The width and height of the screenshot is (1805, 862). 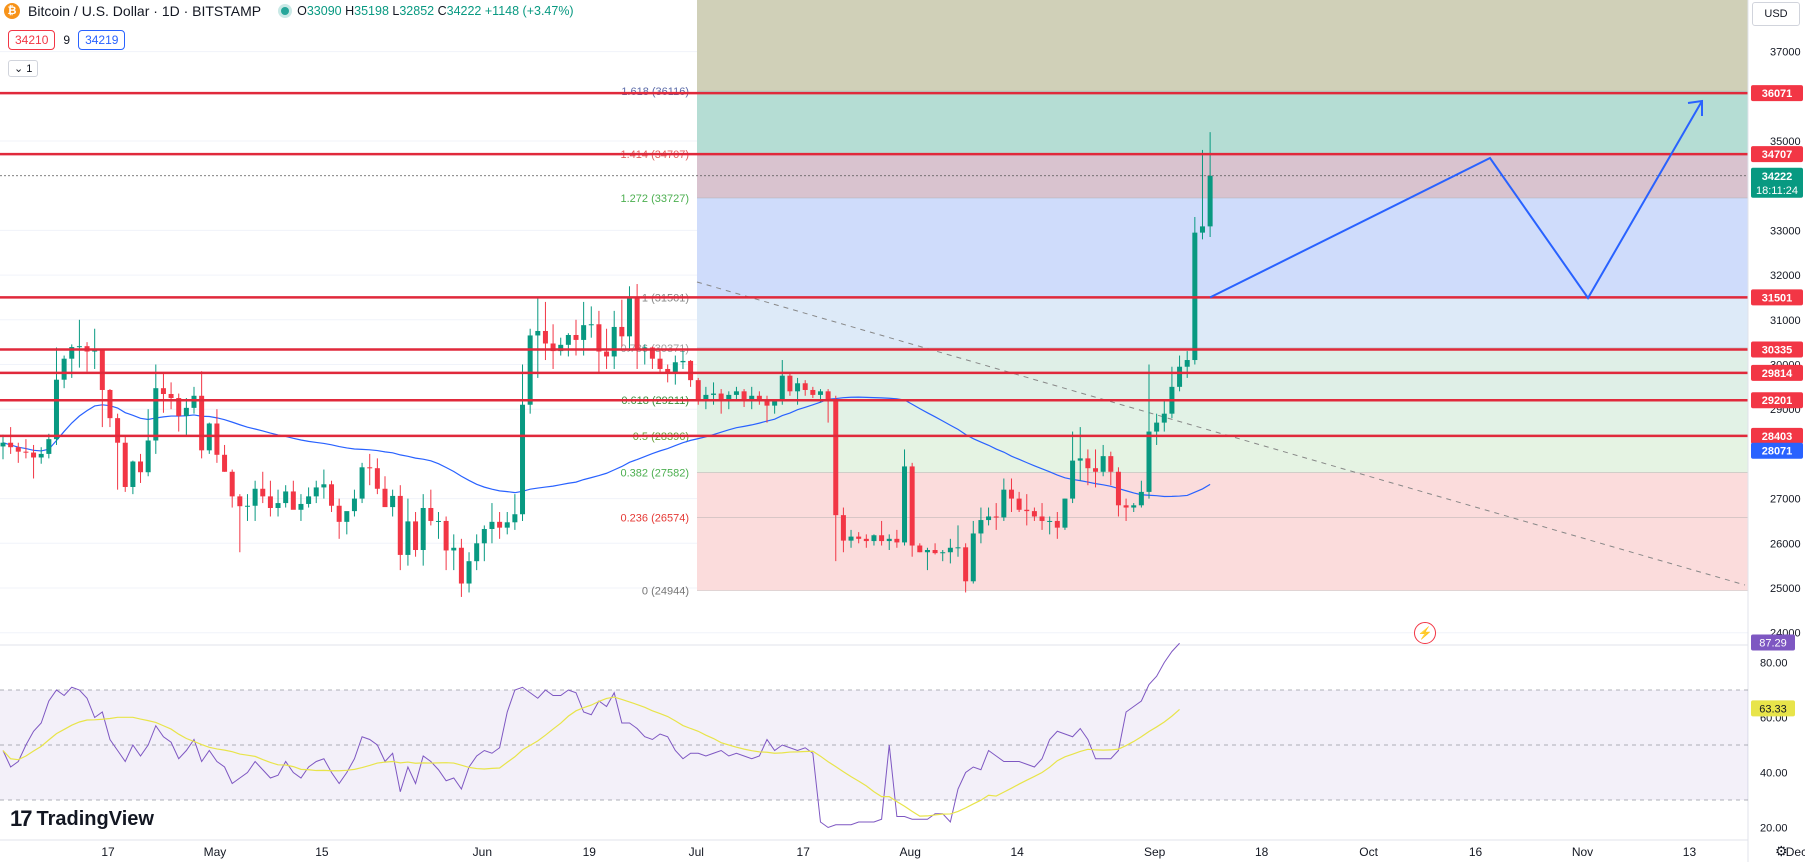 What do you see at coordinates (1425, 633) in the screenshot?
I see `flash-event-icon: ⚡` at bounding box center [1425, 633].